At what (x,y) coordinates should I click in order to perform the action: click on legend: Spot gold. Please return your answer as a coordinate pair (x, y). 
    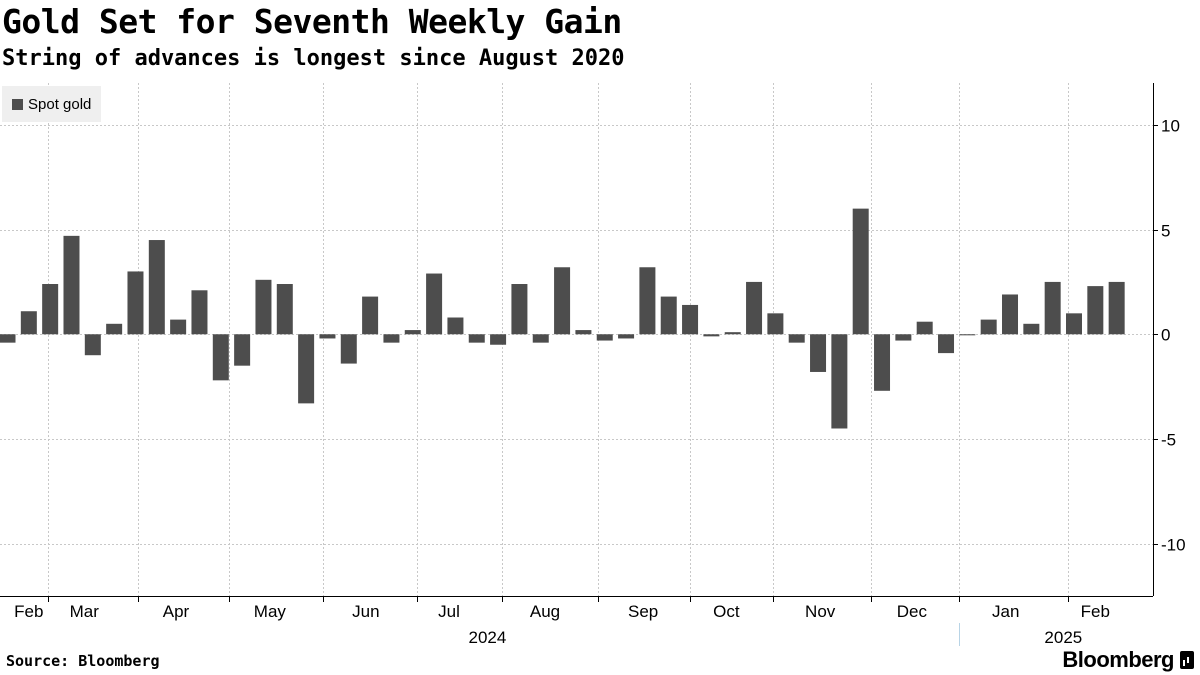
    Looking at the image, I should click on (52, 104).